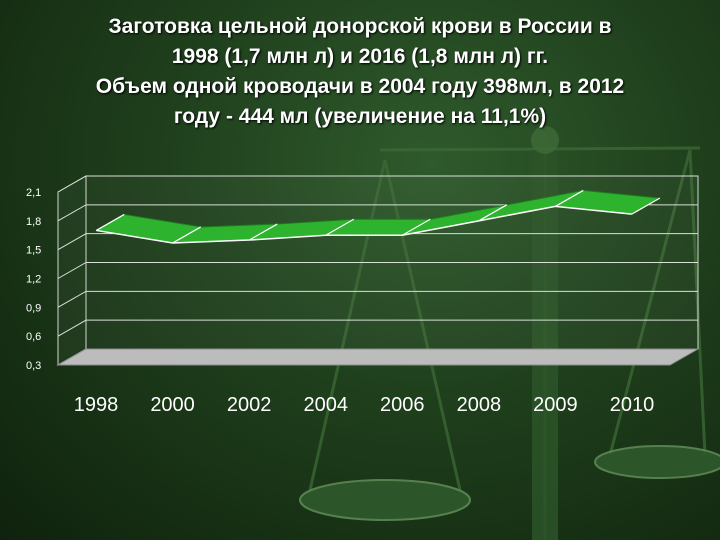 Image resolution: width=720 pixels, height=540 pixels. I want to click on x-tick-label: 1998, so click(96, 405).